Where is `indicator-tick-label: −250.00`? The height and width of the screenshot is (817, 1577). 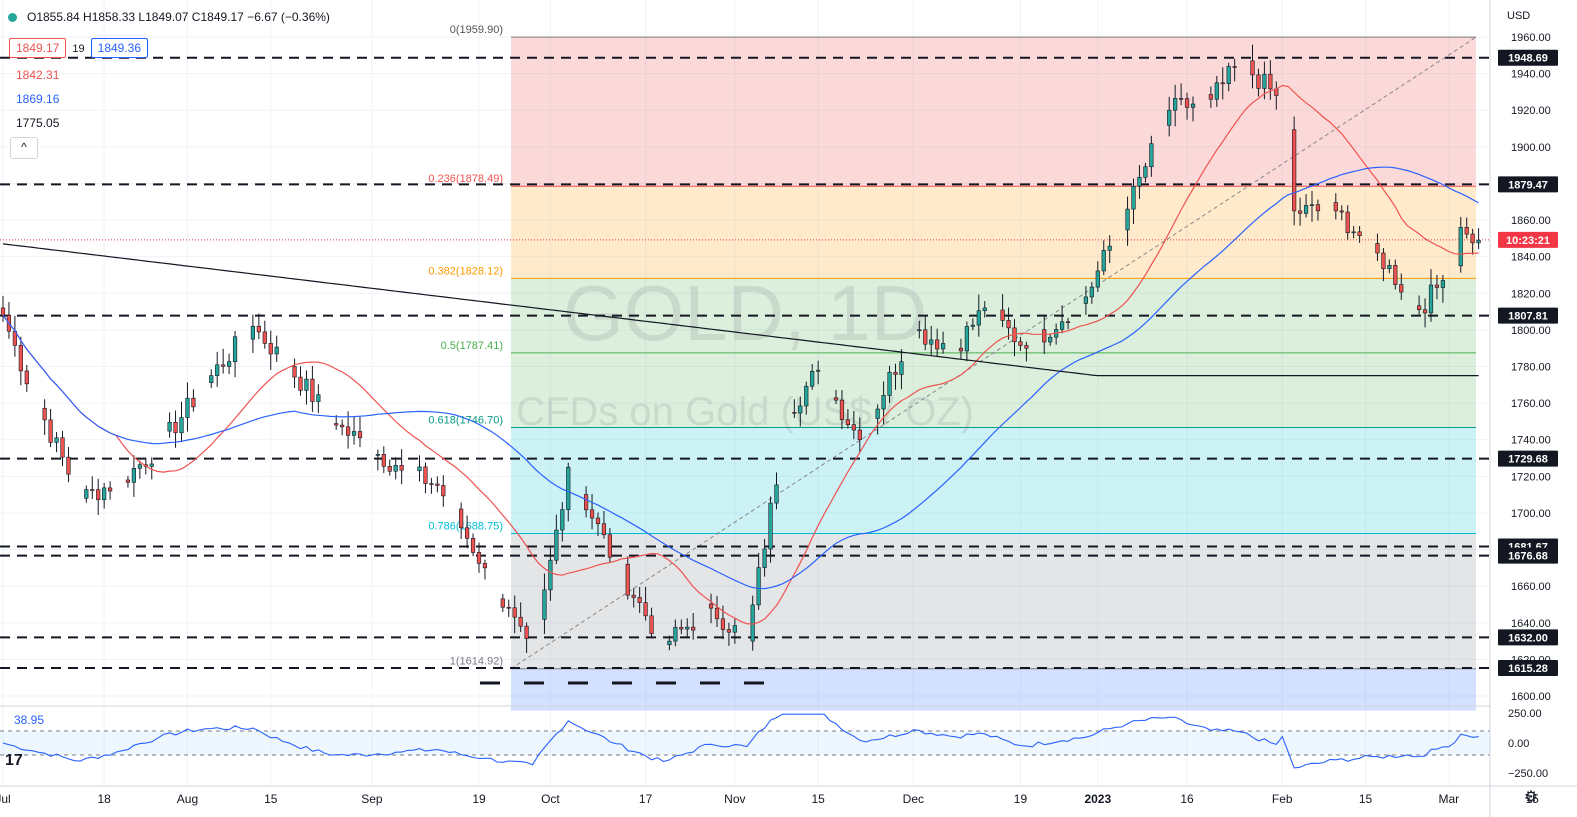 indicator-tick-label: −250.00 is located at coordinates (1528, 774).